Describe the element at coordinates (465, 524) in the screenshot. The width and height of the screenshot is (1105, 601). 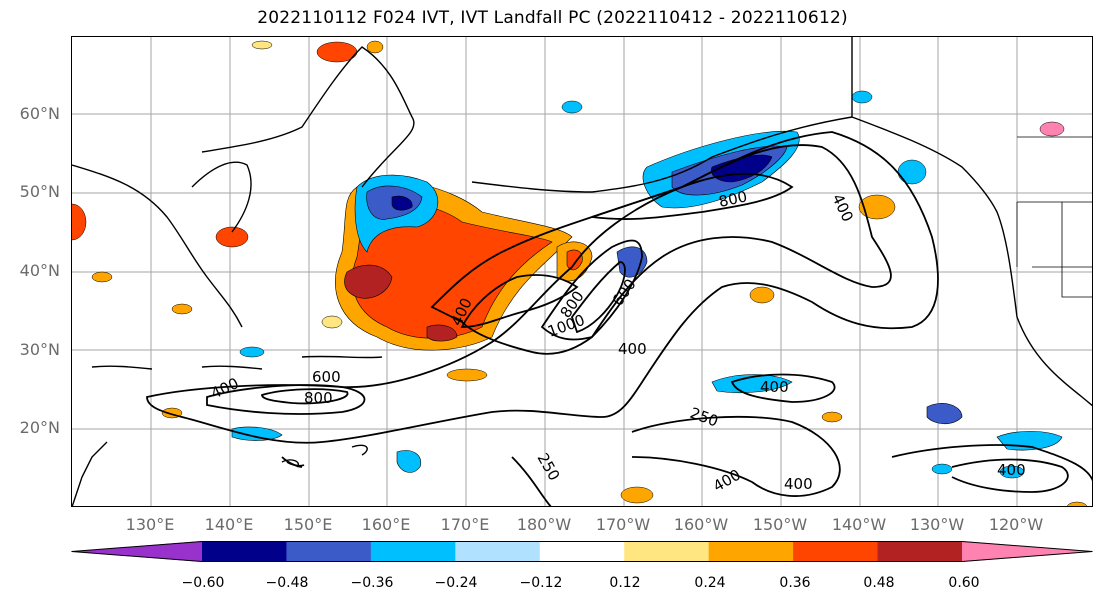
I see `lon-label-170e: 170°E` at that location.